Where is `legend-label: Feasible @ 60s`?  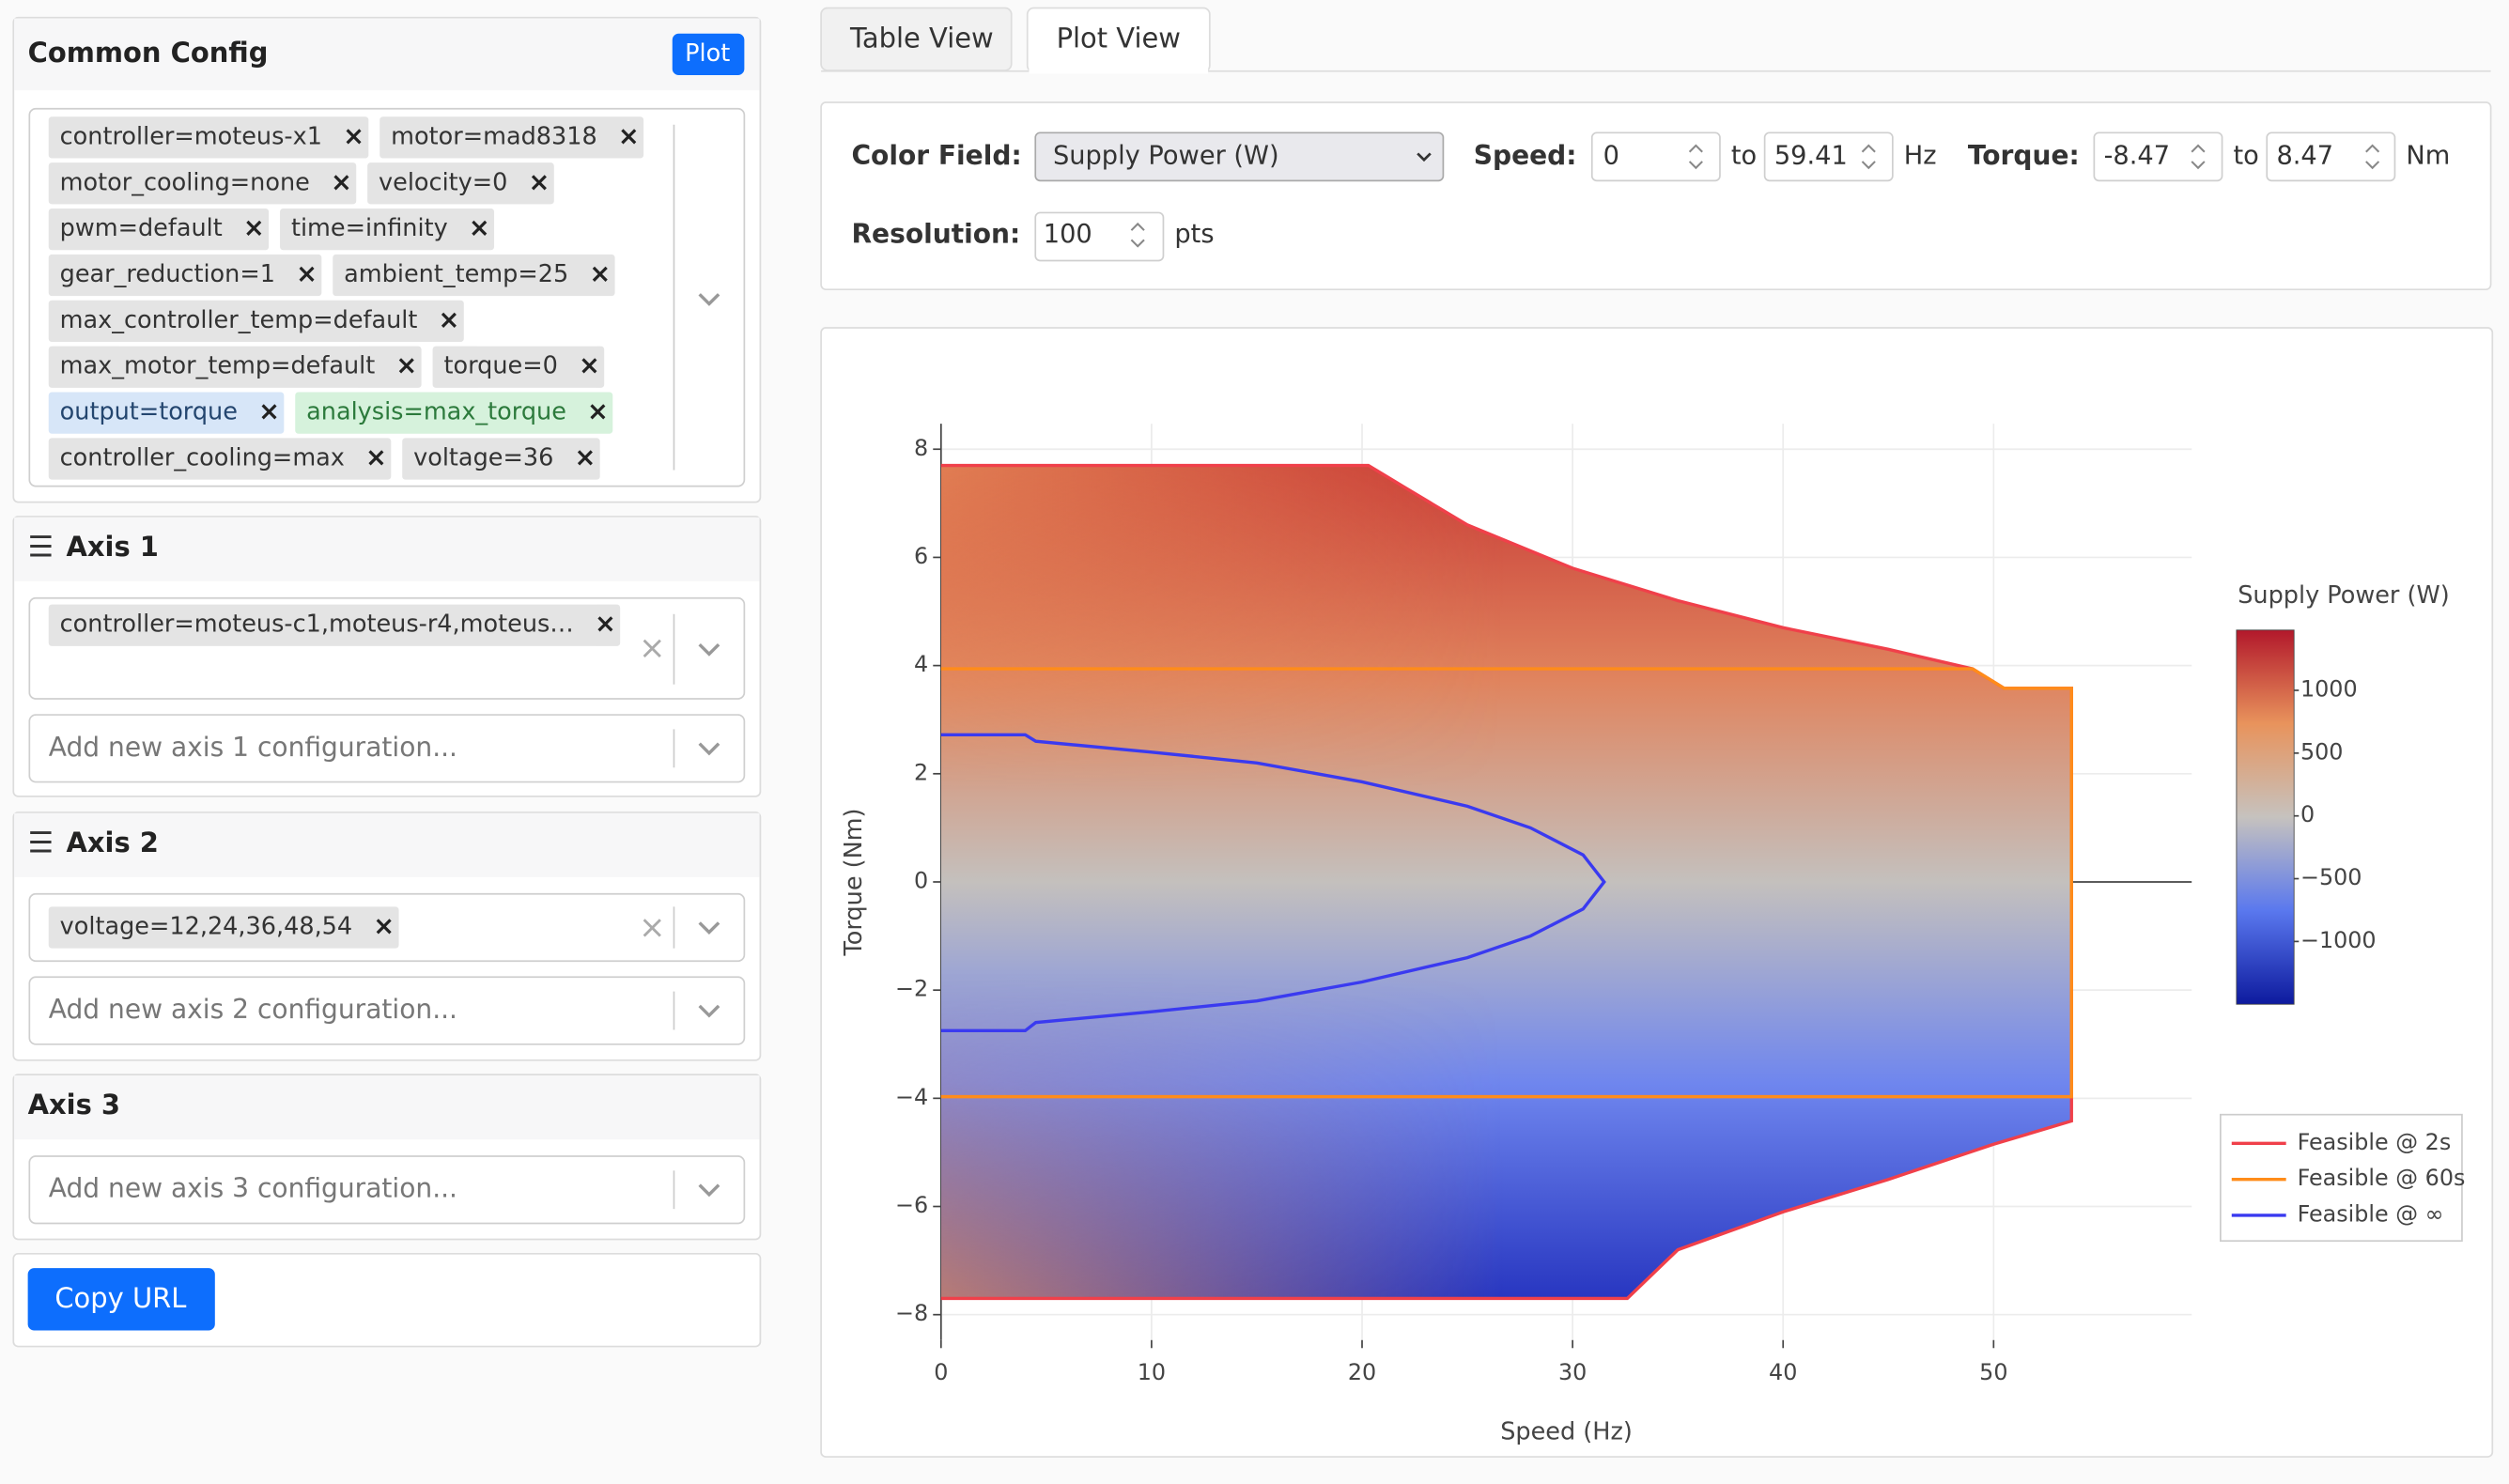
legend-label: Feasible @ 60s is located at coordinates (2382, 1178).